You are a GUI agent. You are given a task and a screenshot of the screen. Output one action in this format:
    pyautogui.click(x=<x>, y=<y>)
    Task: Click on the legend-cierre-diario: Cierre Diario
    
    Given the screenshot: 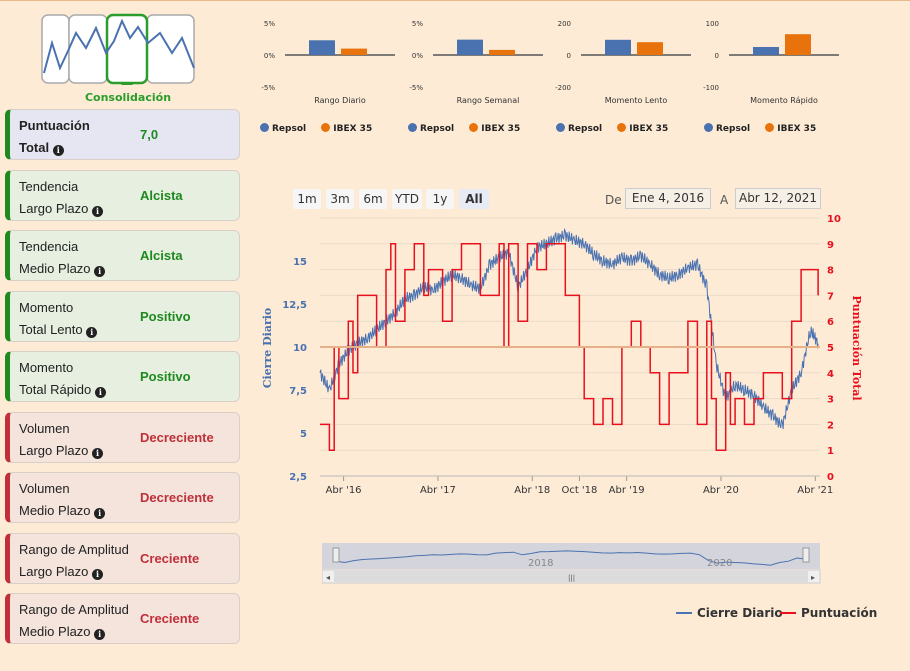 What is the action you would take?
    pyautogui.click(x=729, y=613)
    